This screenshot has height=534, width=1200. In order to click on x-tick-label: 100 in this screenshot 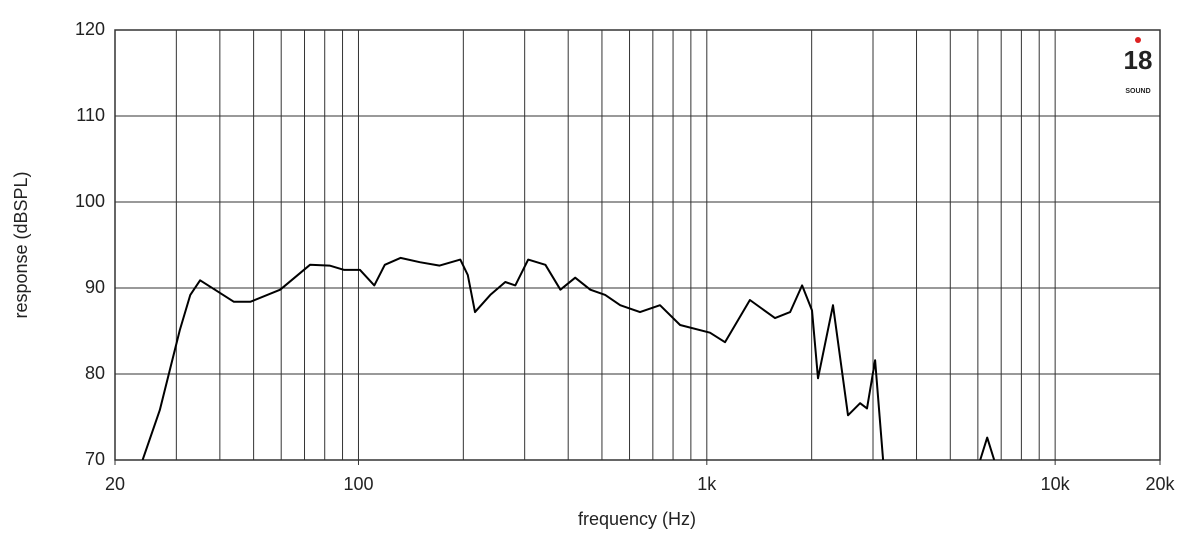, I will do `click(358, 484)`.